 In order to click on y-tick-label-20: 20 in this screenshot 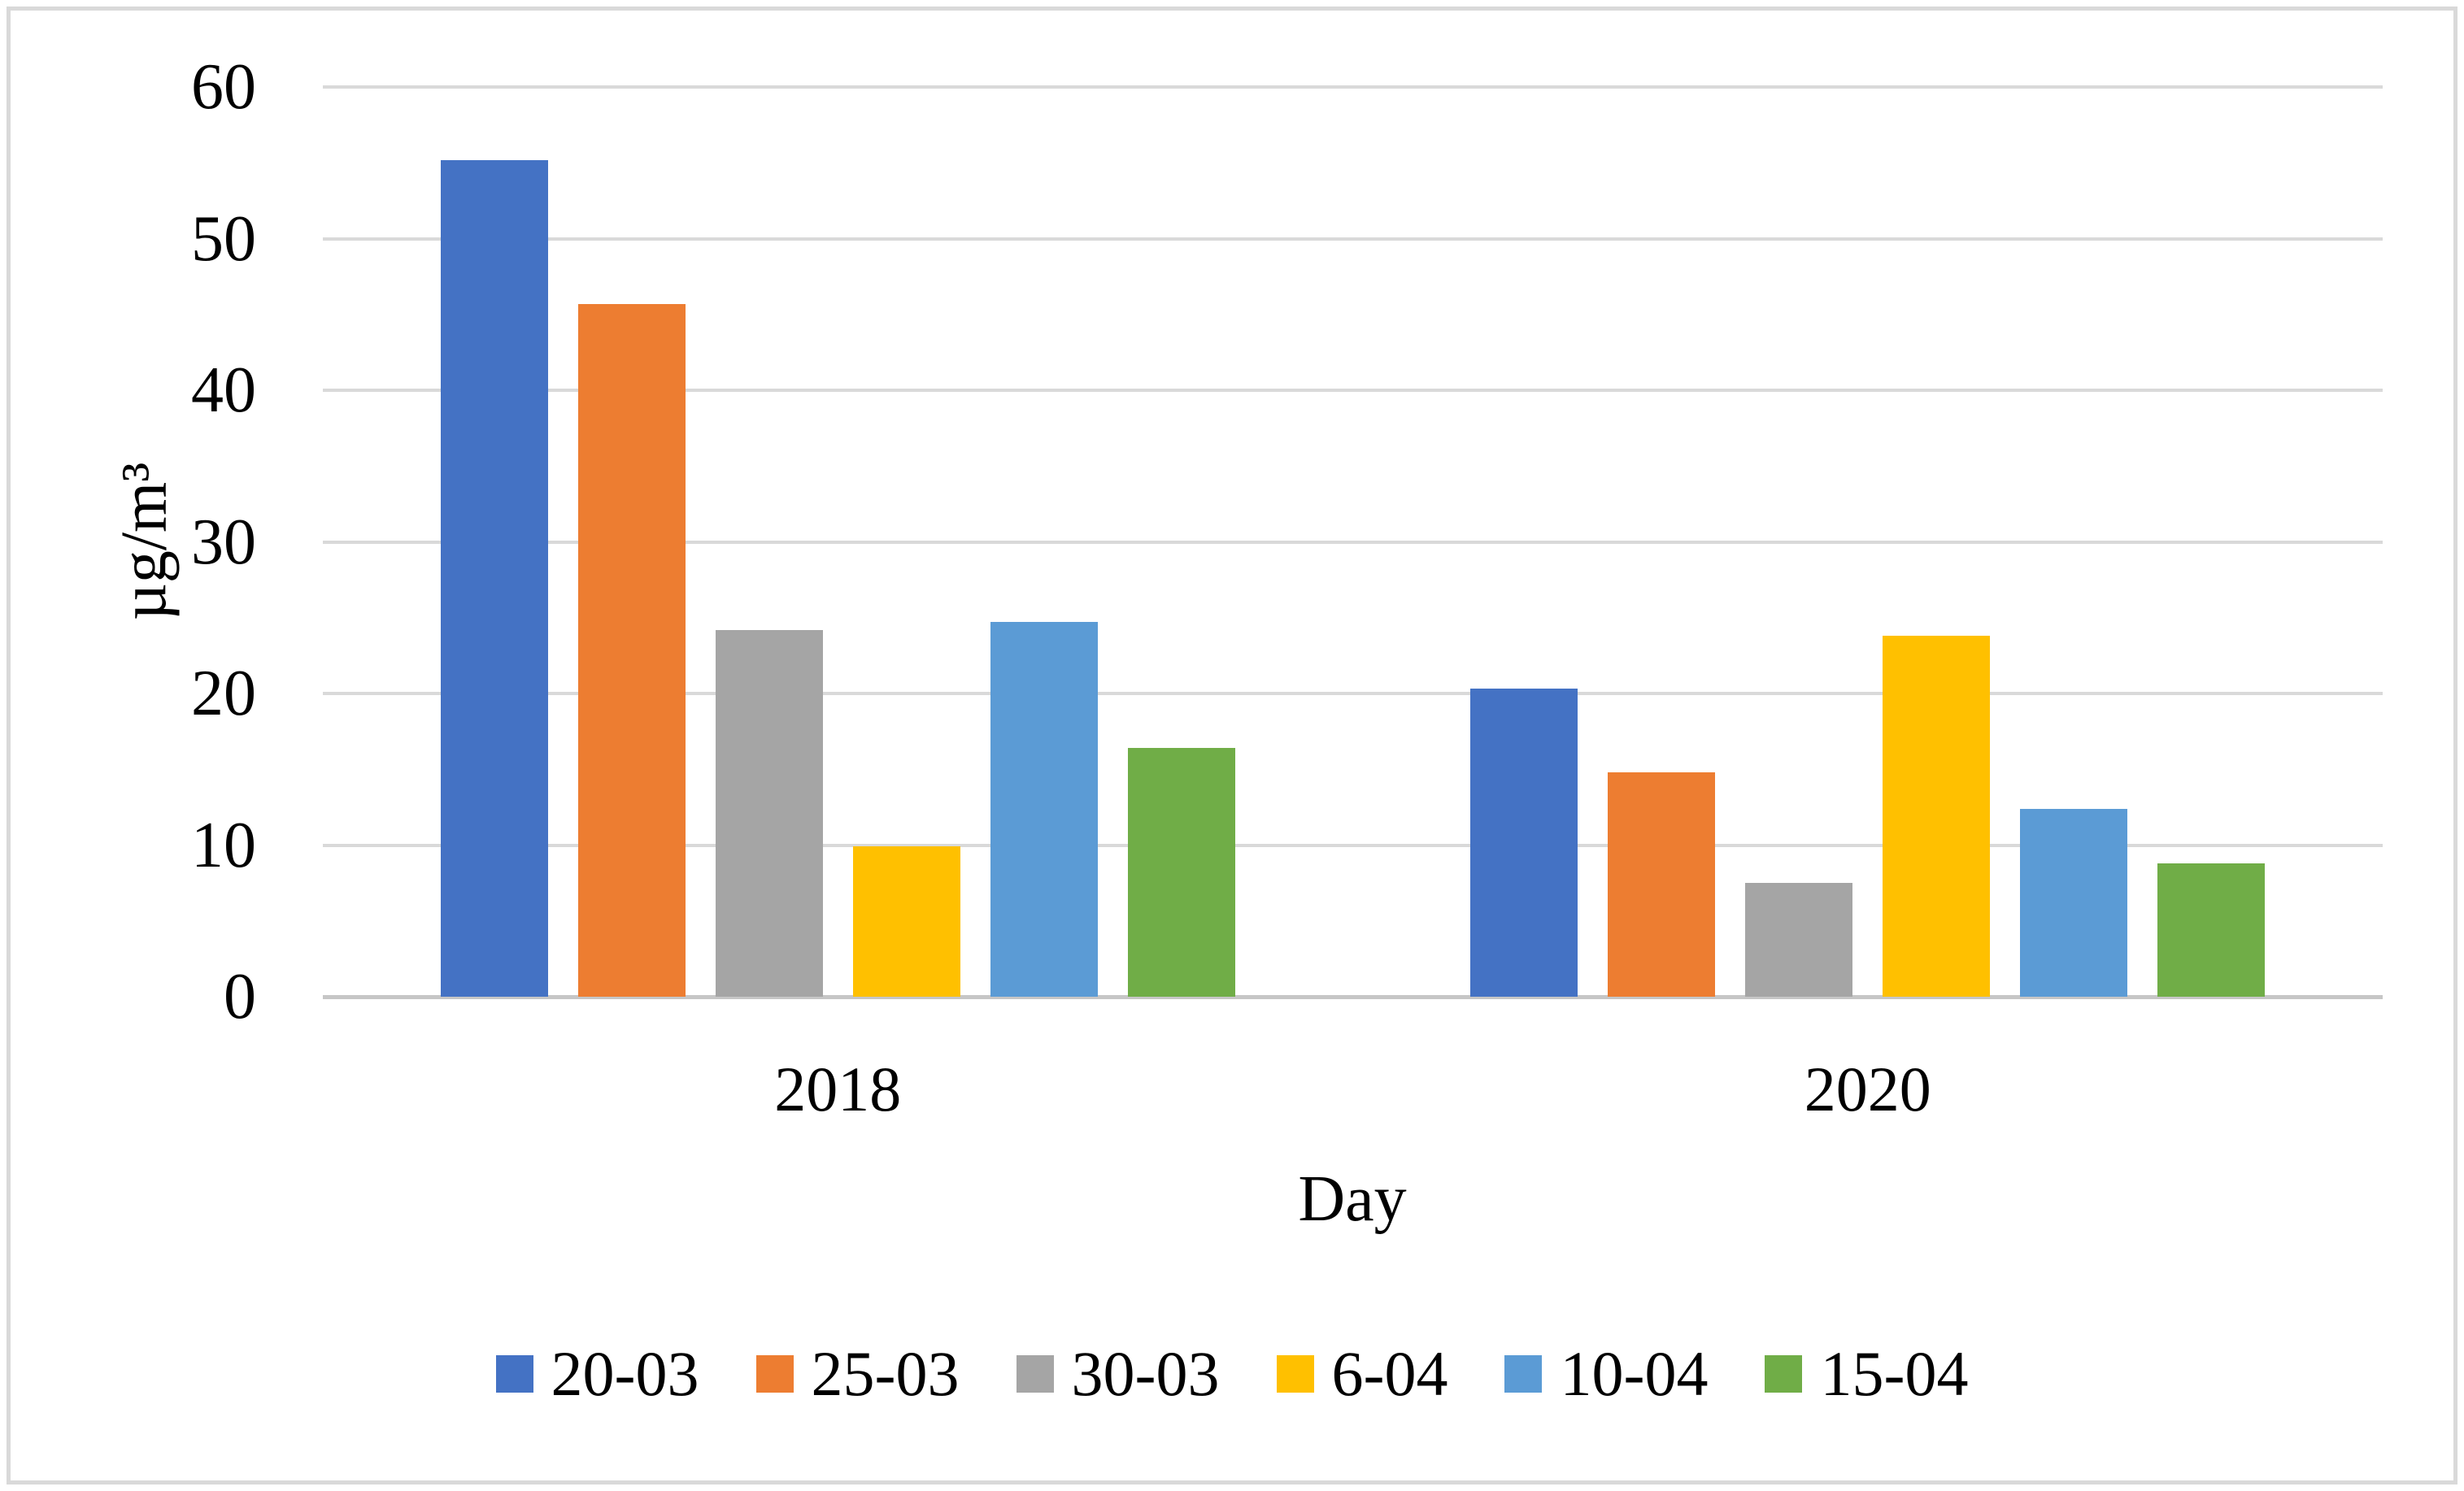, I will do `click(223, 693)`.